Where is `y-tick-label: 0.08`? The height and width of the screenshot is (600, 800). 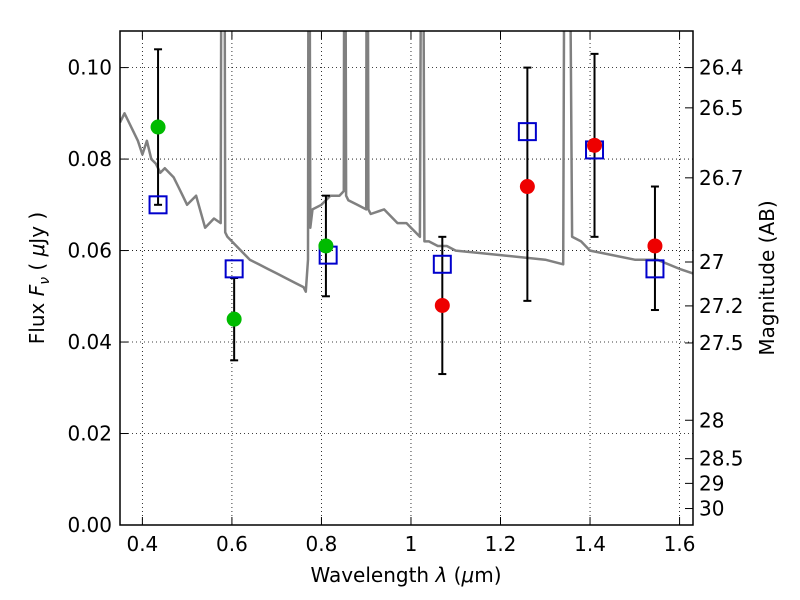
y-tick-label: 0.08 is located at coordinates (89, 159).